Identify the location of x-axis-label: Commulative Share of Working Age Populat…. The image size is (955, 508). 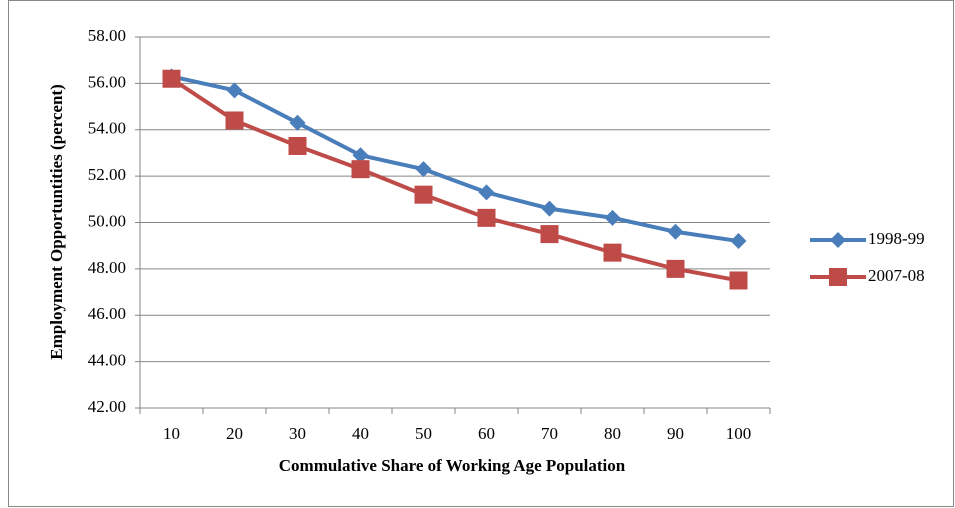
(452, 465).